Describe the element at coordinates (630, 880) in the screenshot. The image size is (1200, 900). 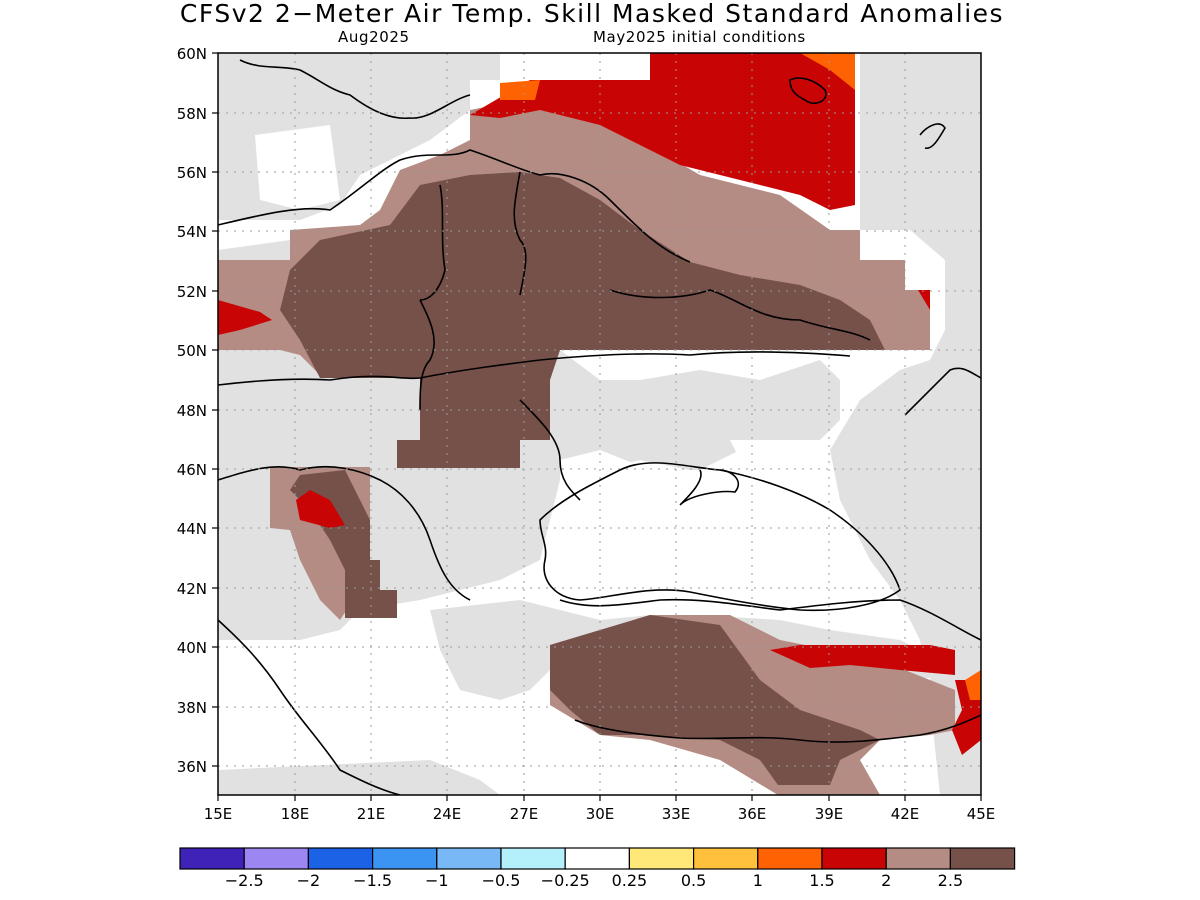
I see `colorbar-label: 0.25` at that location.